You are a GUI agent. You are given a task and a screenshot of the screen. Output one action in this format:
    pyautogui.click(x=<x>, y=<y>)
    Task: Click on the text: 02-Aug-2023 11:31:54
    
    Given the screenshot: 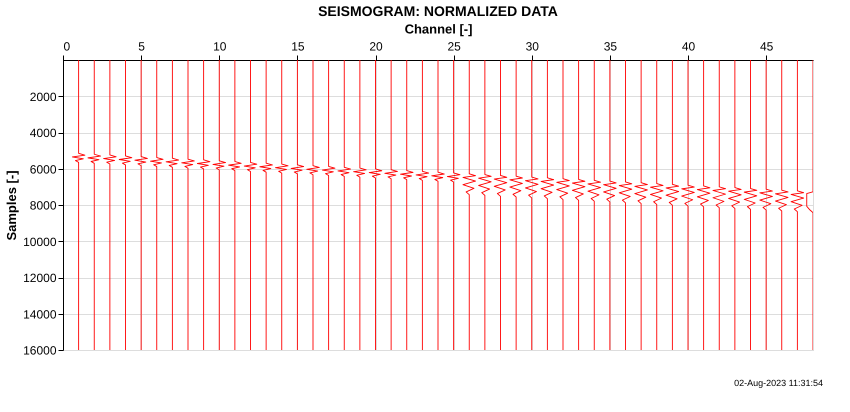 What is the action you would take?
    pyautogui.click(x=778, y=383)
    